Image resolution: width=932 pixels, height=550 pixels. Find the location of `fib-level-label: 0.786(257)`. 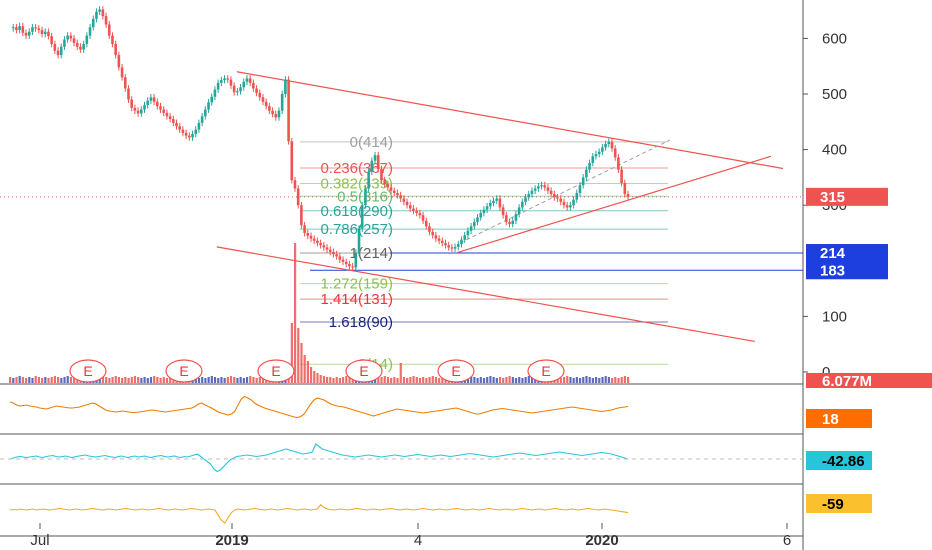

fib-level-label: 0.786(257) is located at coordinates (356, 229).